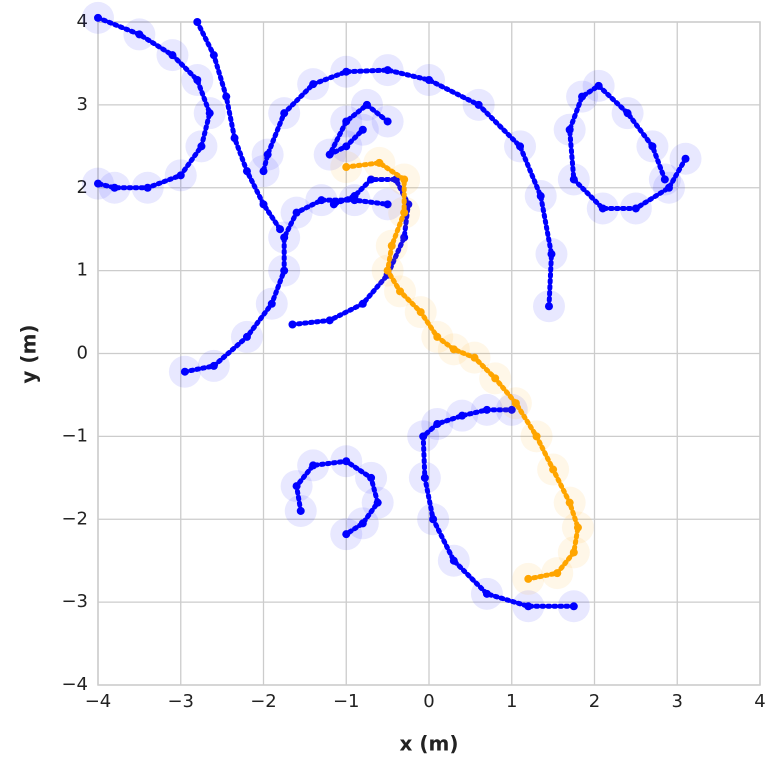  What do you see at coordinates (180, 701) in the screenshot?
I see `x-tick-label: −3` at bounding box center [180, 701].